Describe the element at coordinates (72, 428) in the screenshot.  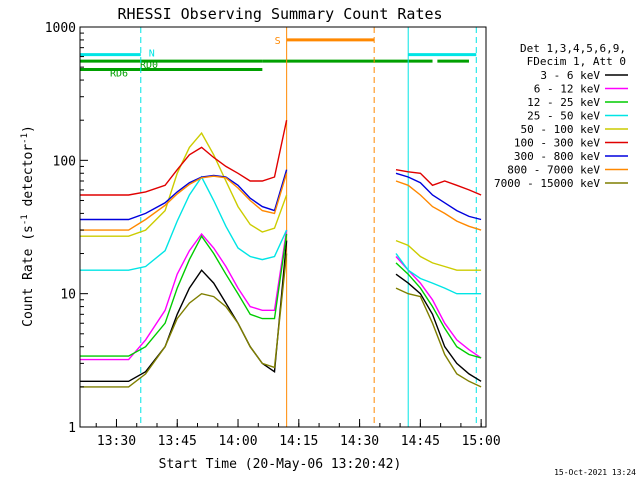
I see `y-tick-label-1: 1` at that location.